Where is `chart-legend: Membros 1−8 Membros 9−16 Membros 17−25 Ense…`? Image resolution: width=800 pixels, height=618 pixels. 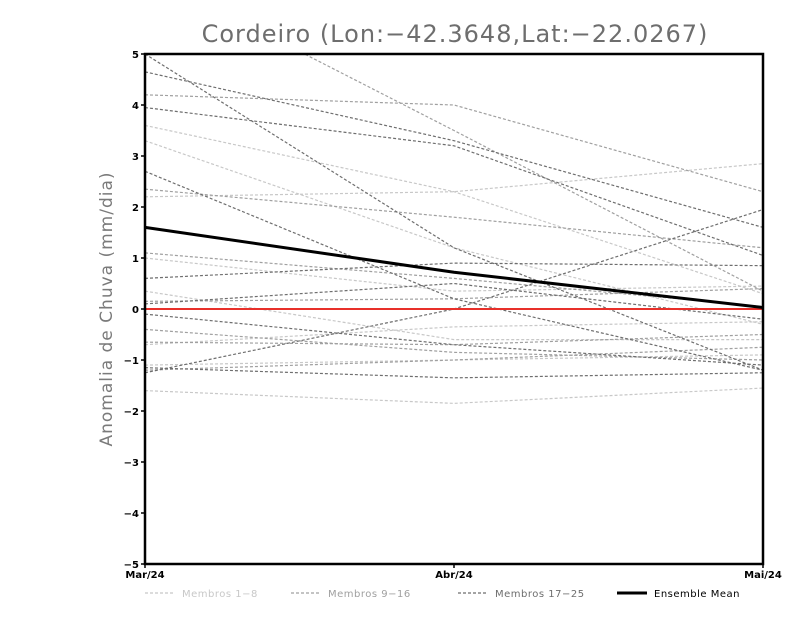
chart-legend: Membros 1−8 Membros 9−16 Membros 17−25 Ense… is located at coordinates (442, 594).